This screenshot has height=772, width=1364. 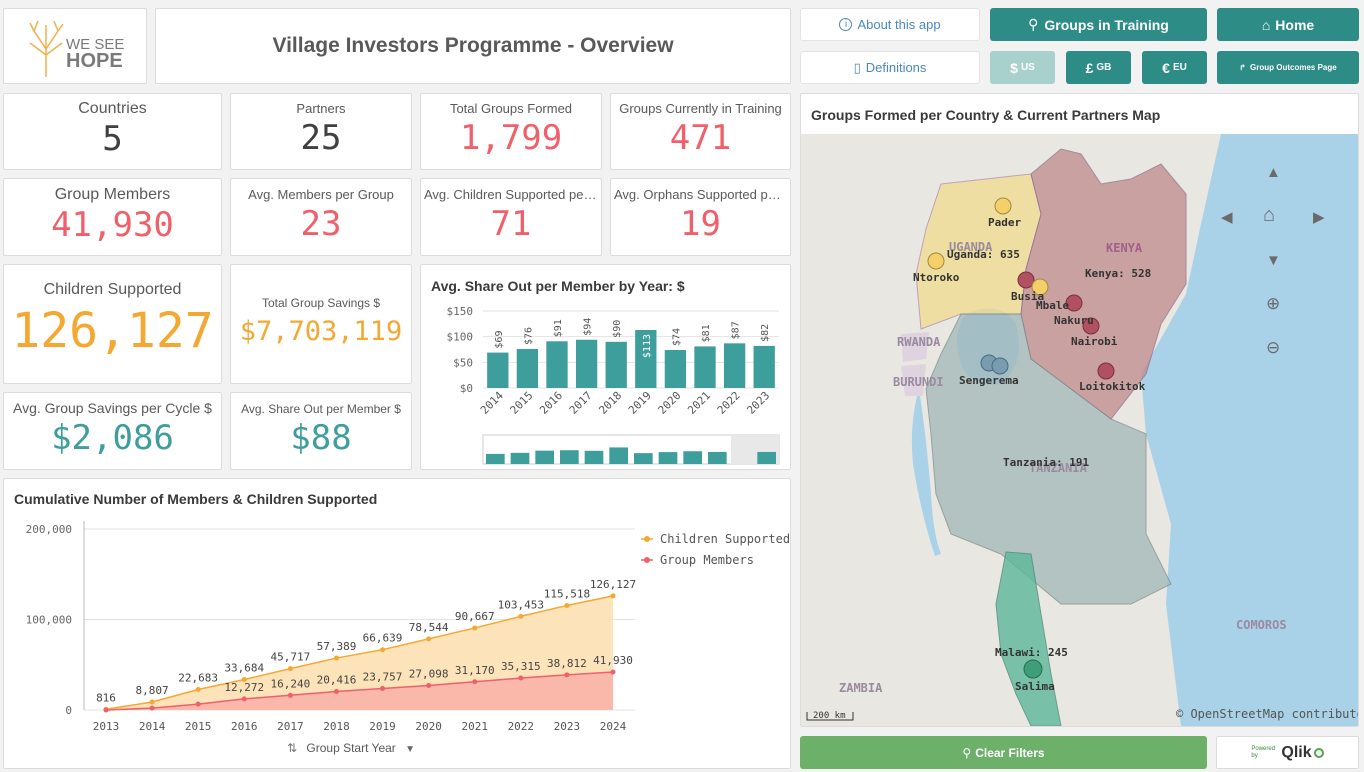 I want to click on count-label-malawi: Malawi: 245, so click(x=1031, y=652).